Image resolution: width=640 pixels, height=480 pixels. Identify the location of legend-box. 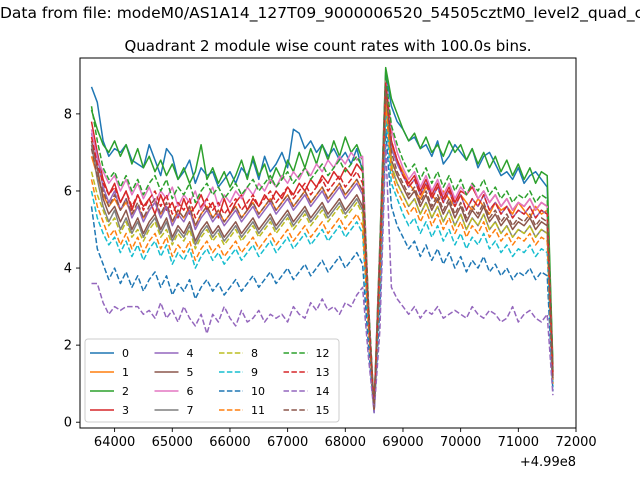
(212, 380).